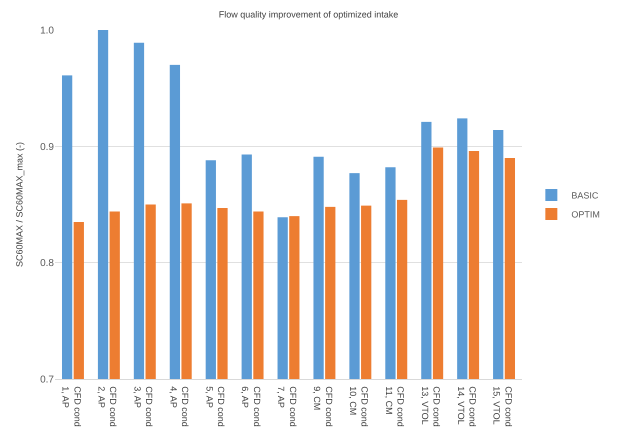  I want to click on x-tick-label: CFD cond 3, AP, so click(143, 406).